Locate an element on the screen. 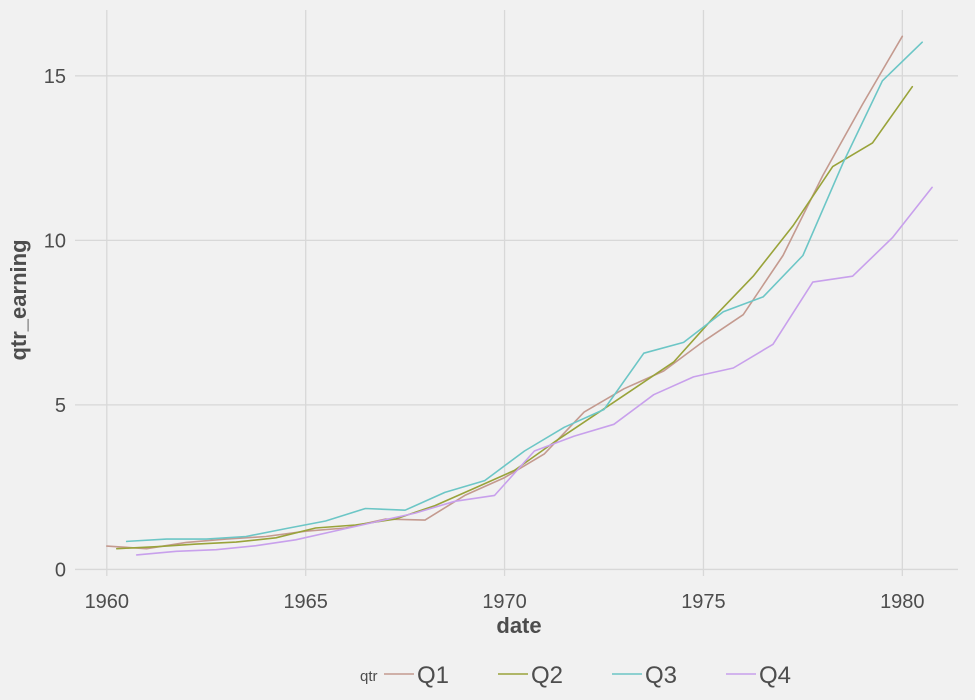 This screenshot has width=975, height=700. legend-label-q3: Q3 is located at coordinates (661, 675).